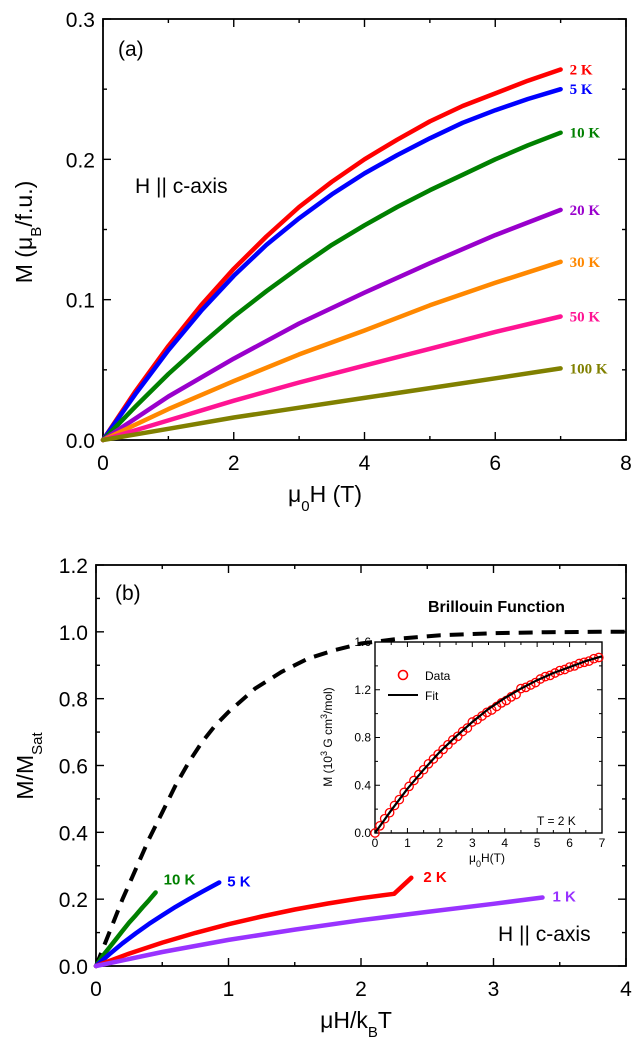 The image size is (633, 1038). Describe the element at coordinates (327, 736) in the screenshot. I see `inset-ylabel: M (103 G cm3/mol)` at that location.